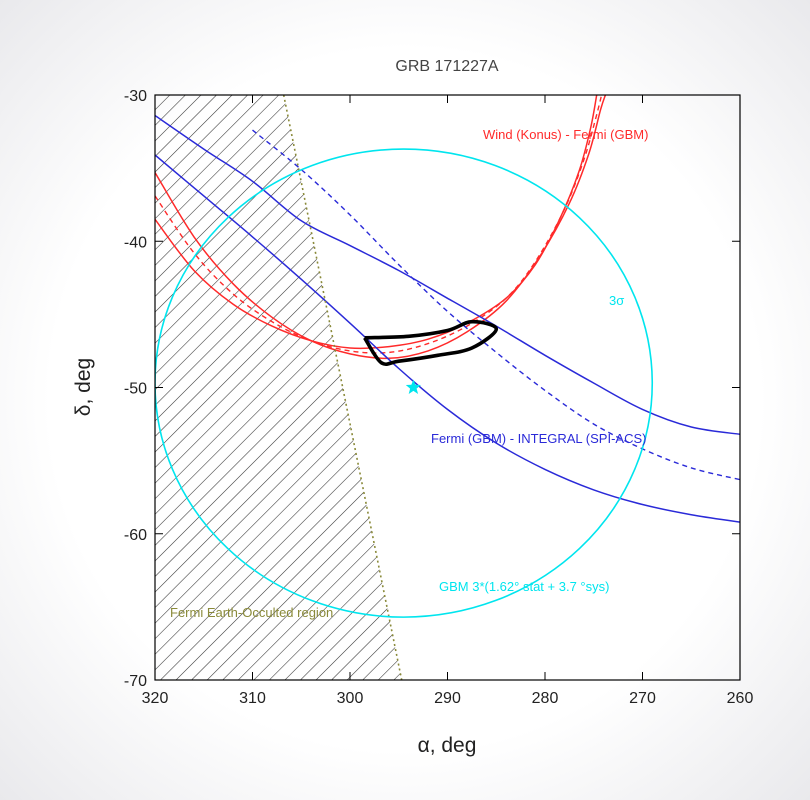  Describe the element at coordinates (135, 681) in the screenshot. I see `y-tick-label: -70` at that location.